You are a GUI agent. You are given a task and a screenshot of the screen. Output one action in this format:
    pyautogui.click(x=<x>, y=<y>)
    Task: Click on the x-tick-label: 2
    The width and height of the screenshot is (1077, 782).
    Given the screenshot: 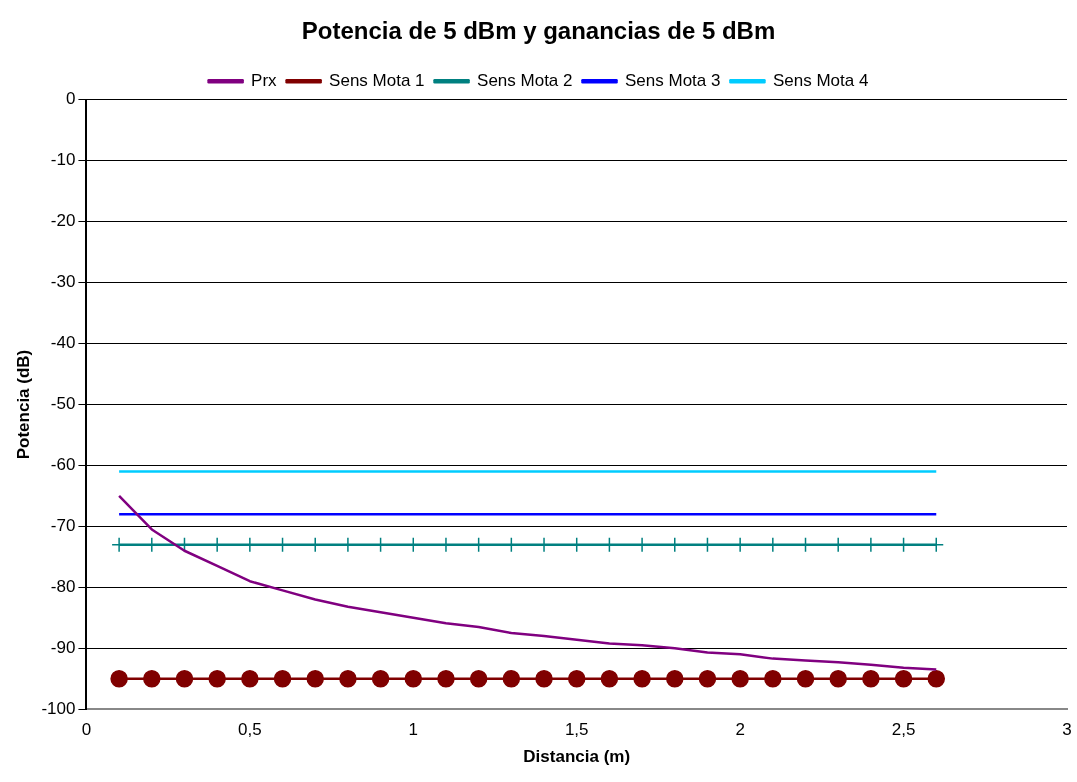 What is the action you would take?
    pyautogui.click(x=740, y=730)
    